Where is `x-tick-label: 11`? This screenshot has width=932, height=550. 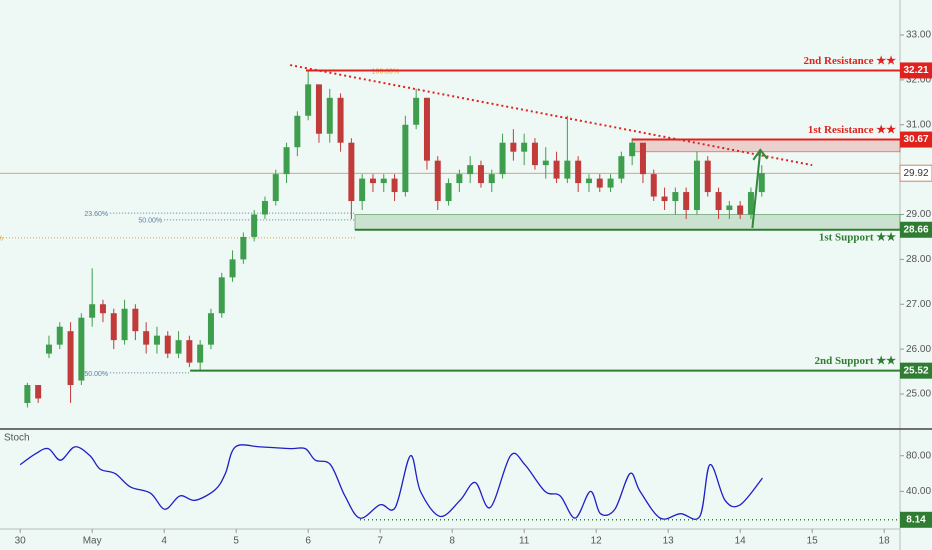 x-tick-label: 11 is located at coordinates (524, 541).